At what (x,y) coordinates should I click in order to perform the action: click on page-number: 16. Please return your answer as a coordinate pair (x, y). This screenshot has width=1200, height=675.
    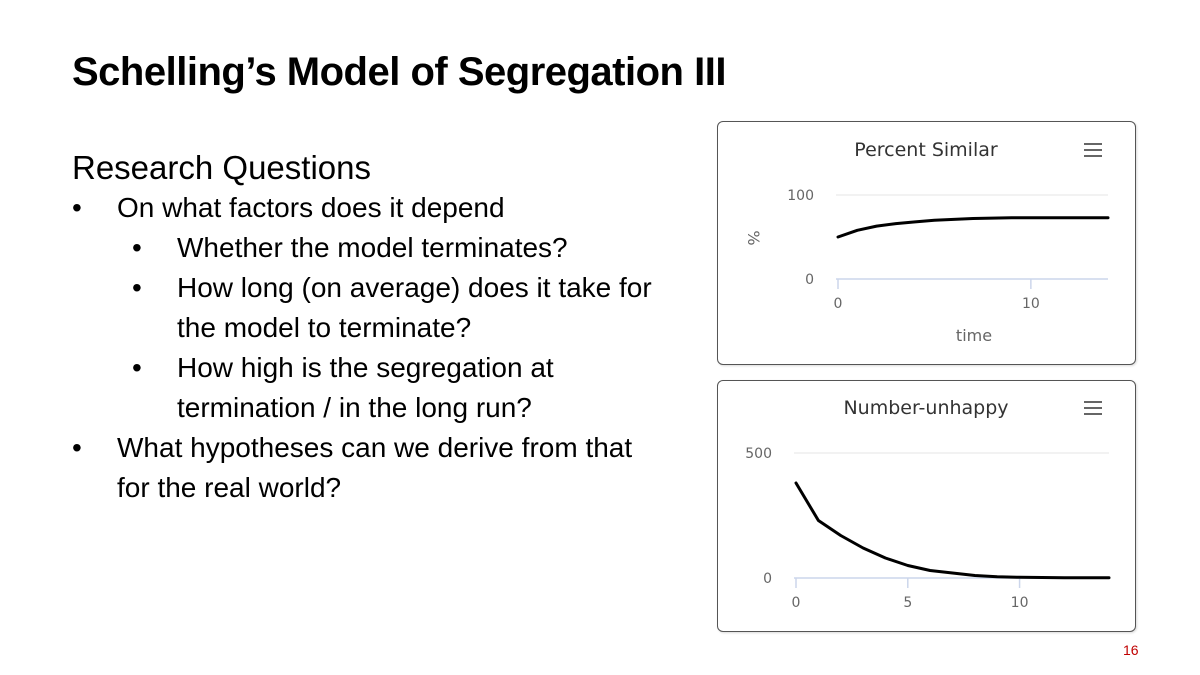
    Looking at the image, I should click on (1131, 650).